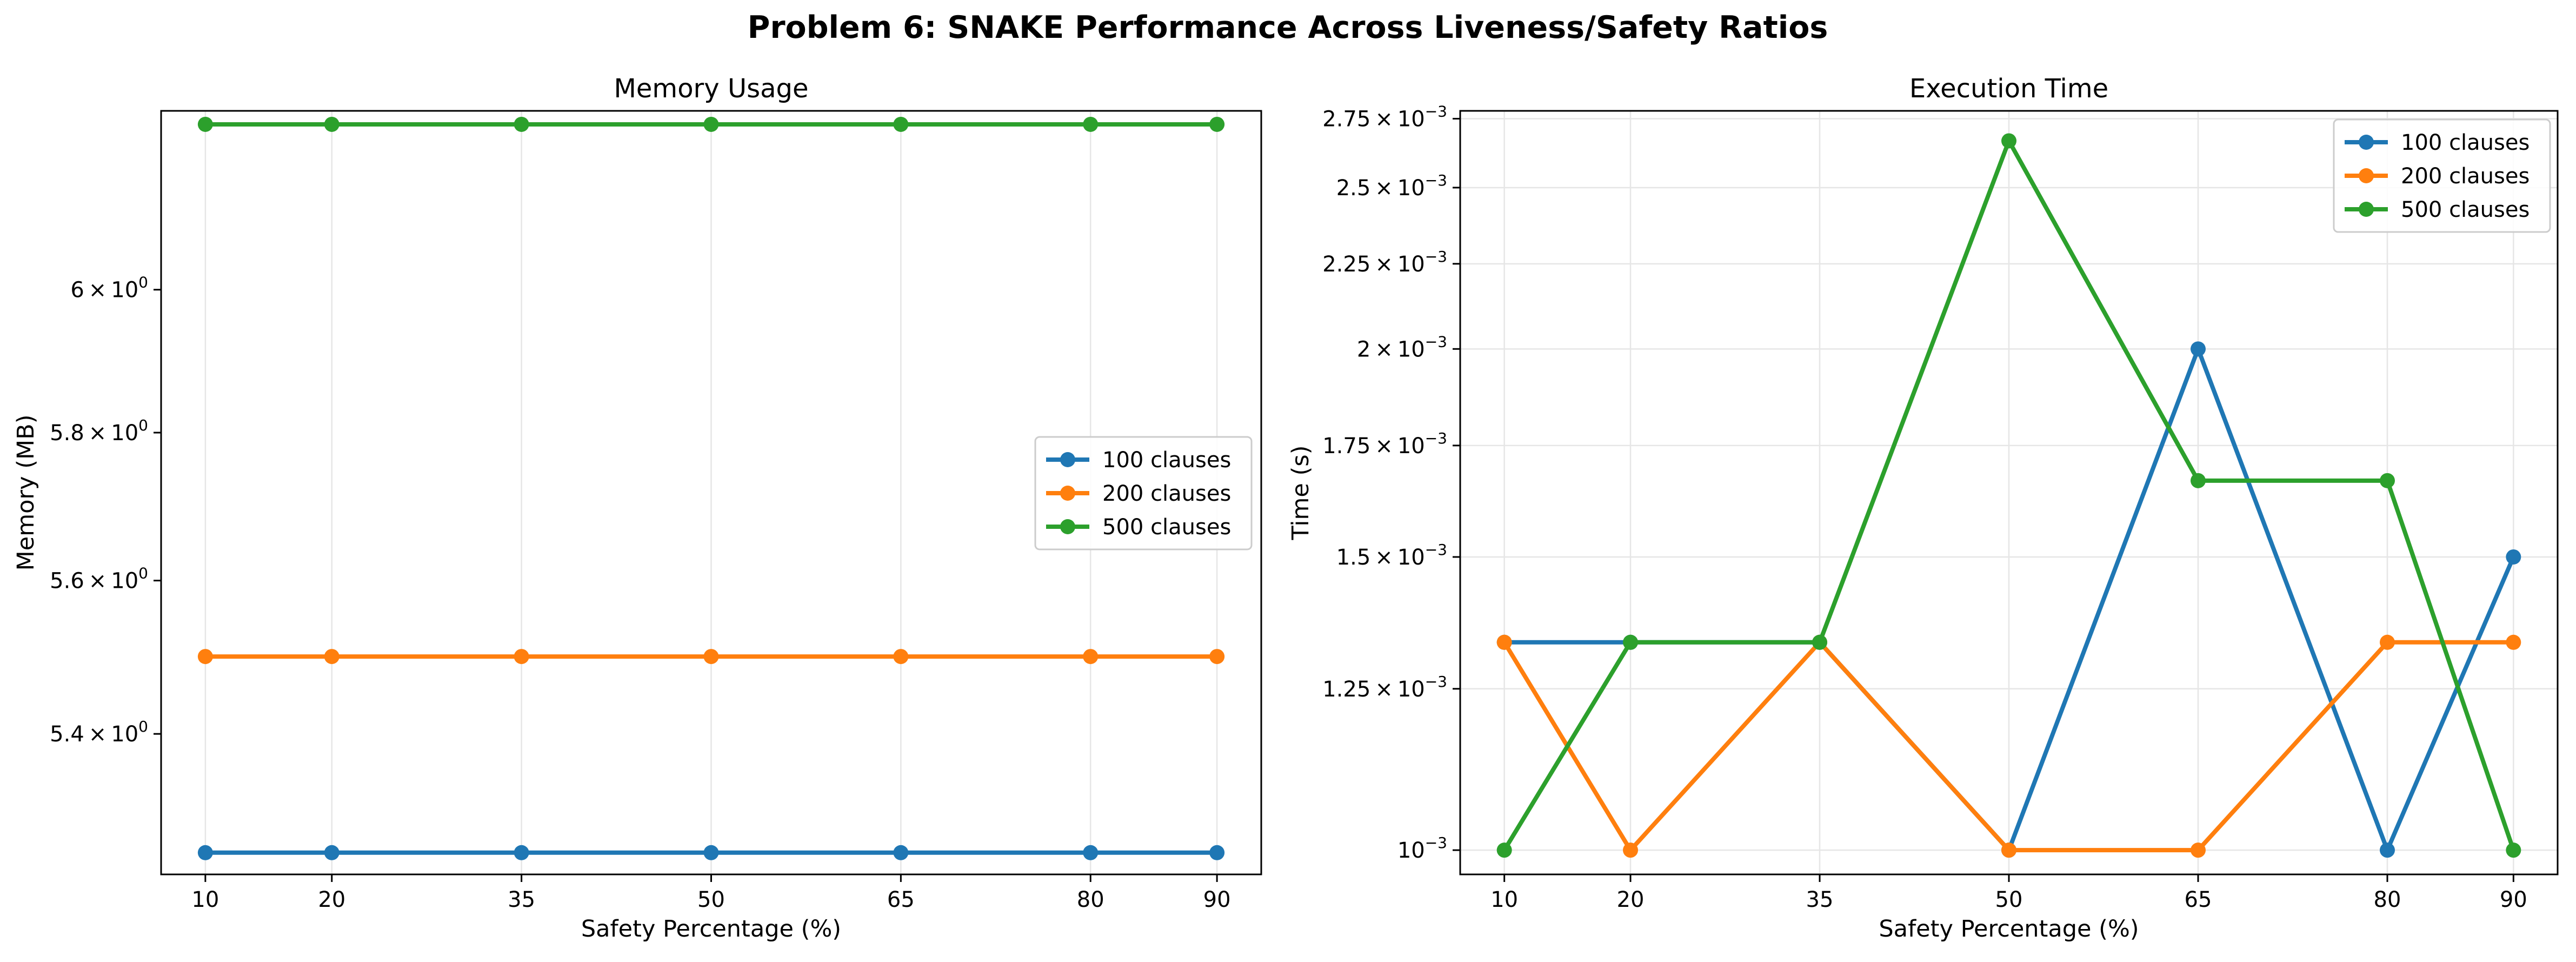 This screenshot has width=2576, height=962. Describe the element at coordinates (99, 579) in the screenshot. I see `y-tick-label: 5.6 × 100` at that location.